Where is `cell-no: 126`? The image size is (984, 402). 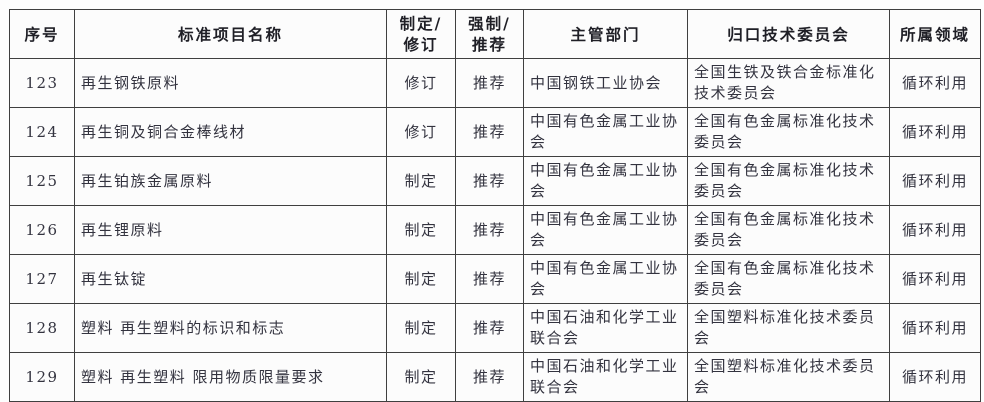 cell-no: 126 is located at coordinates (42, 230).